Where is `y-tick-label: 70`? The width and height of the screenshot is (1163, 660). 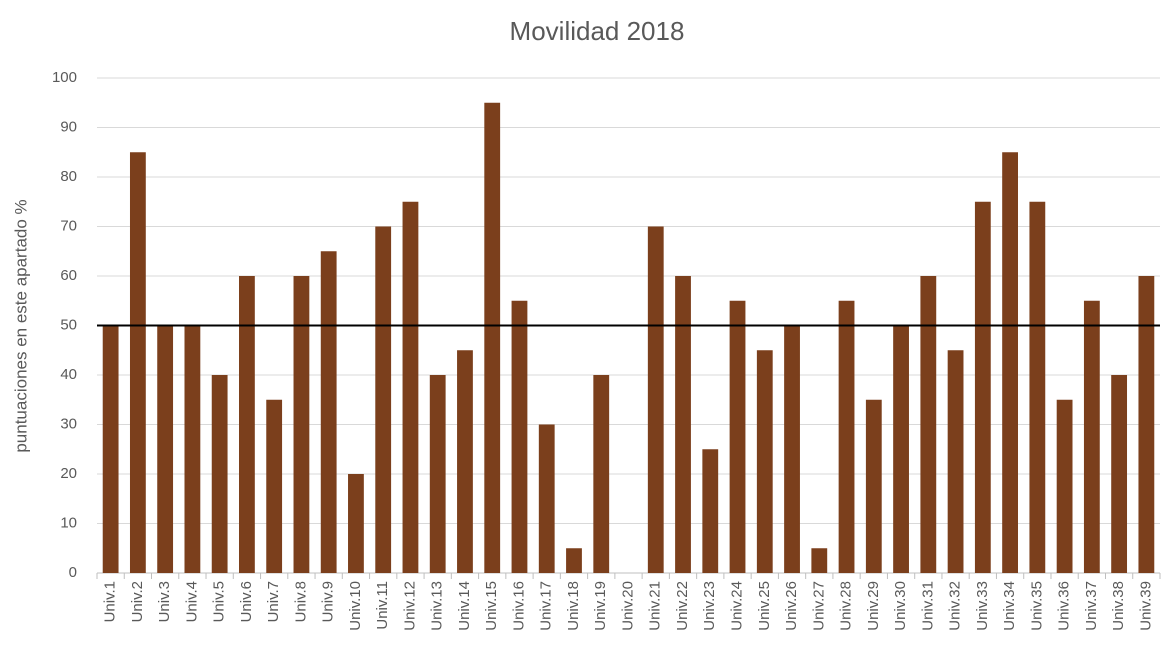 y-tick-label: 70 is located at coordinates (68, 225).